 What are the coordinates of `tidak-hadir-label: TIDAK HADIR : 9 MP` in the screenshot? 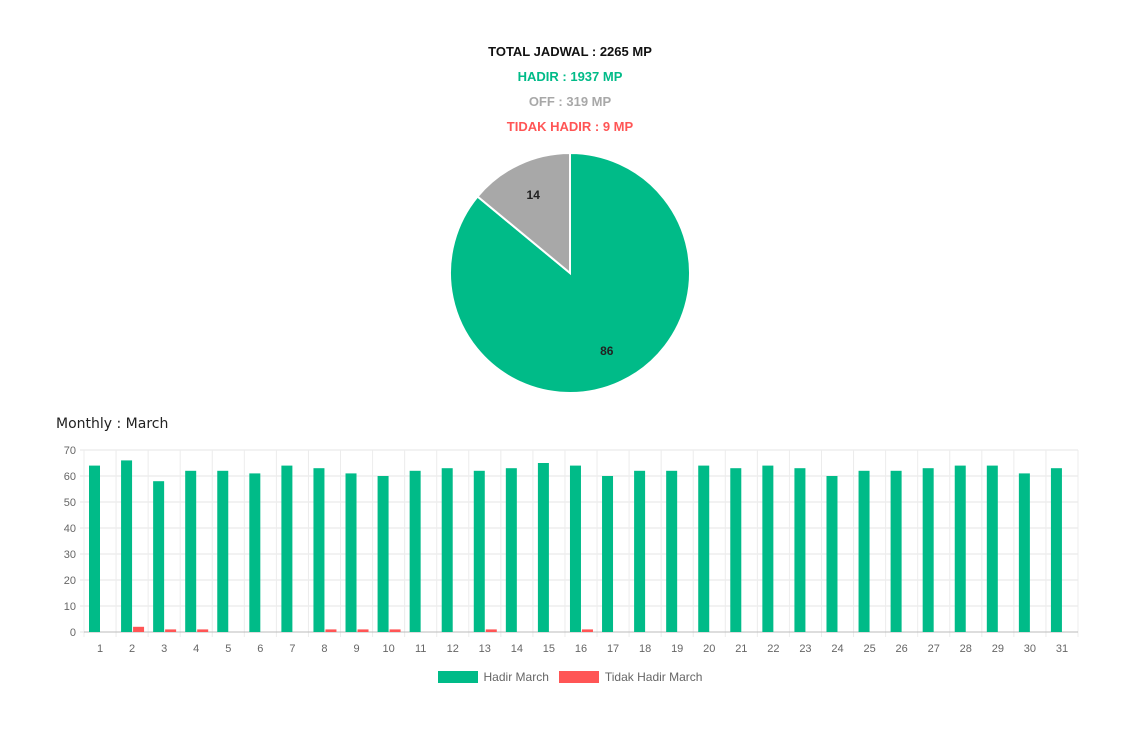 It's located at (570, 126).